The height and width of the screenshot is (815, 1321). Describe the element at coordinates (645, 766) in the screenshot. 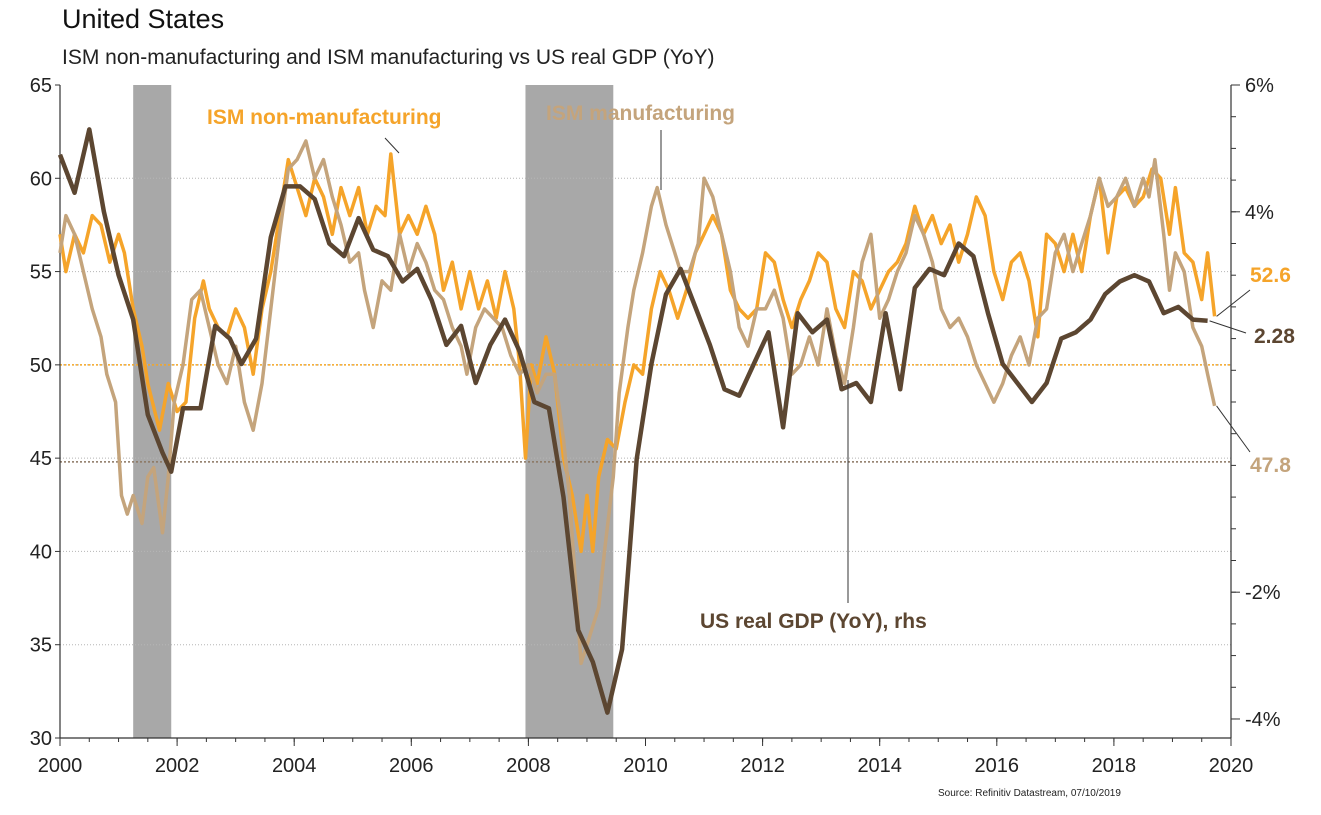

I see `x-tick-label: 2010` at that location.